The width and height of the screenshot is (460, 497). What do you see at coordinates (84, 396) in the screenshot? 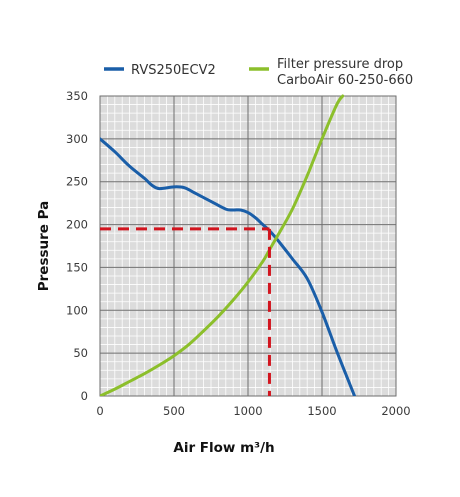
I see `y-tick-label: 0` at bounding box center [84, 396].